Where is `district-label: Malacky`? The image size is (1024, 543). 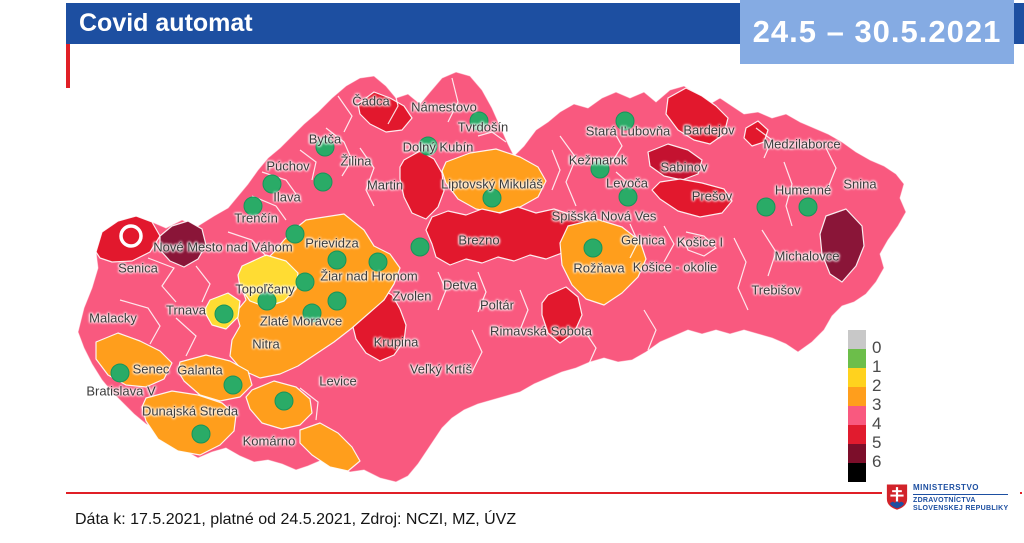 district-label: Malacky is located at coordinates (113, 318).